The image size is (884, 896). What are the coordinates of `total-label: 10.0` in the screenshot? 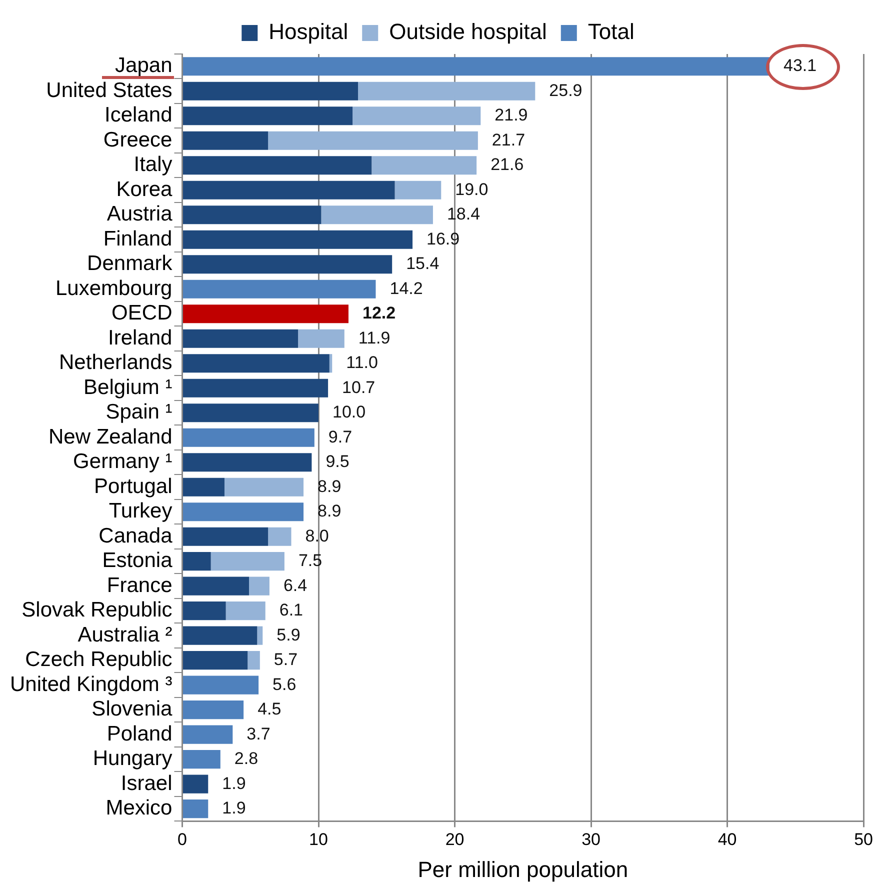 It's located at (349, 412).